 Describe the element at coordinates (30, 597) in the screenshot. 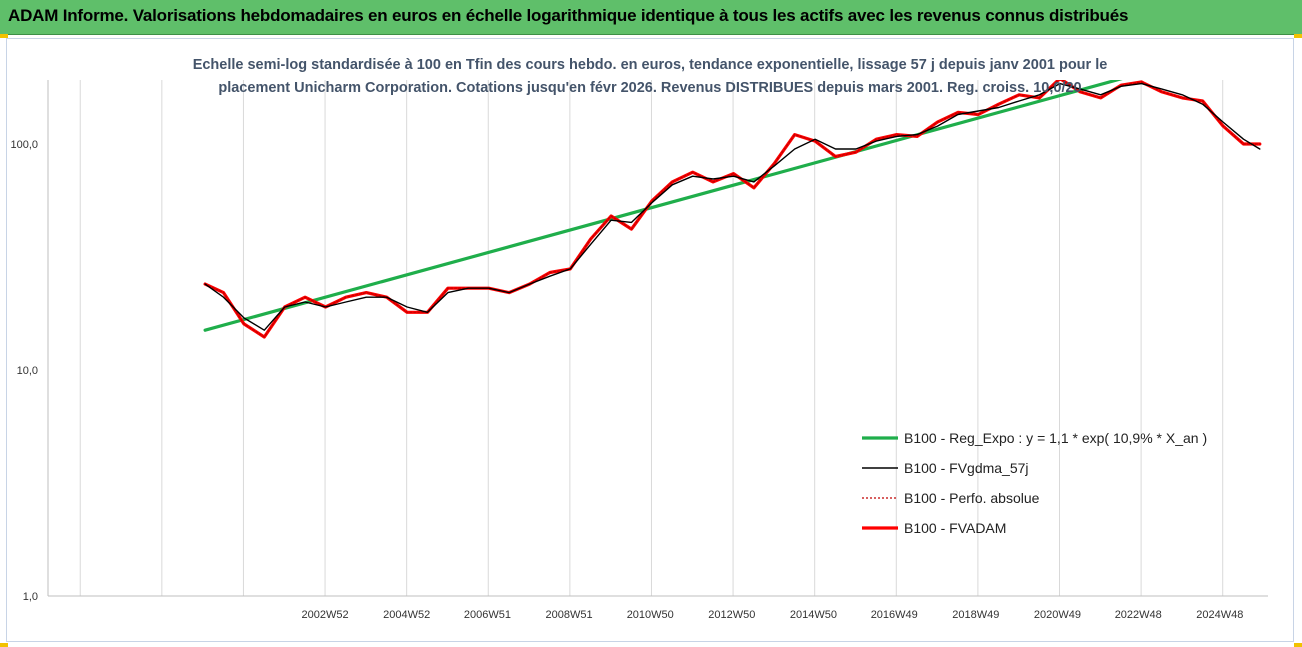

I see `y-tick-label: 1,0` at that location.